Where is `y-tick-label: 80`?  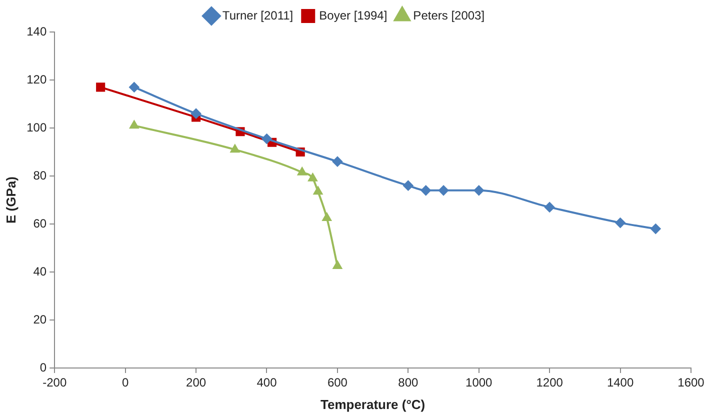 y-tick-label: 80 is located at coordinates (40, 175).